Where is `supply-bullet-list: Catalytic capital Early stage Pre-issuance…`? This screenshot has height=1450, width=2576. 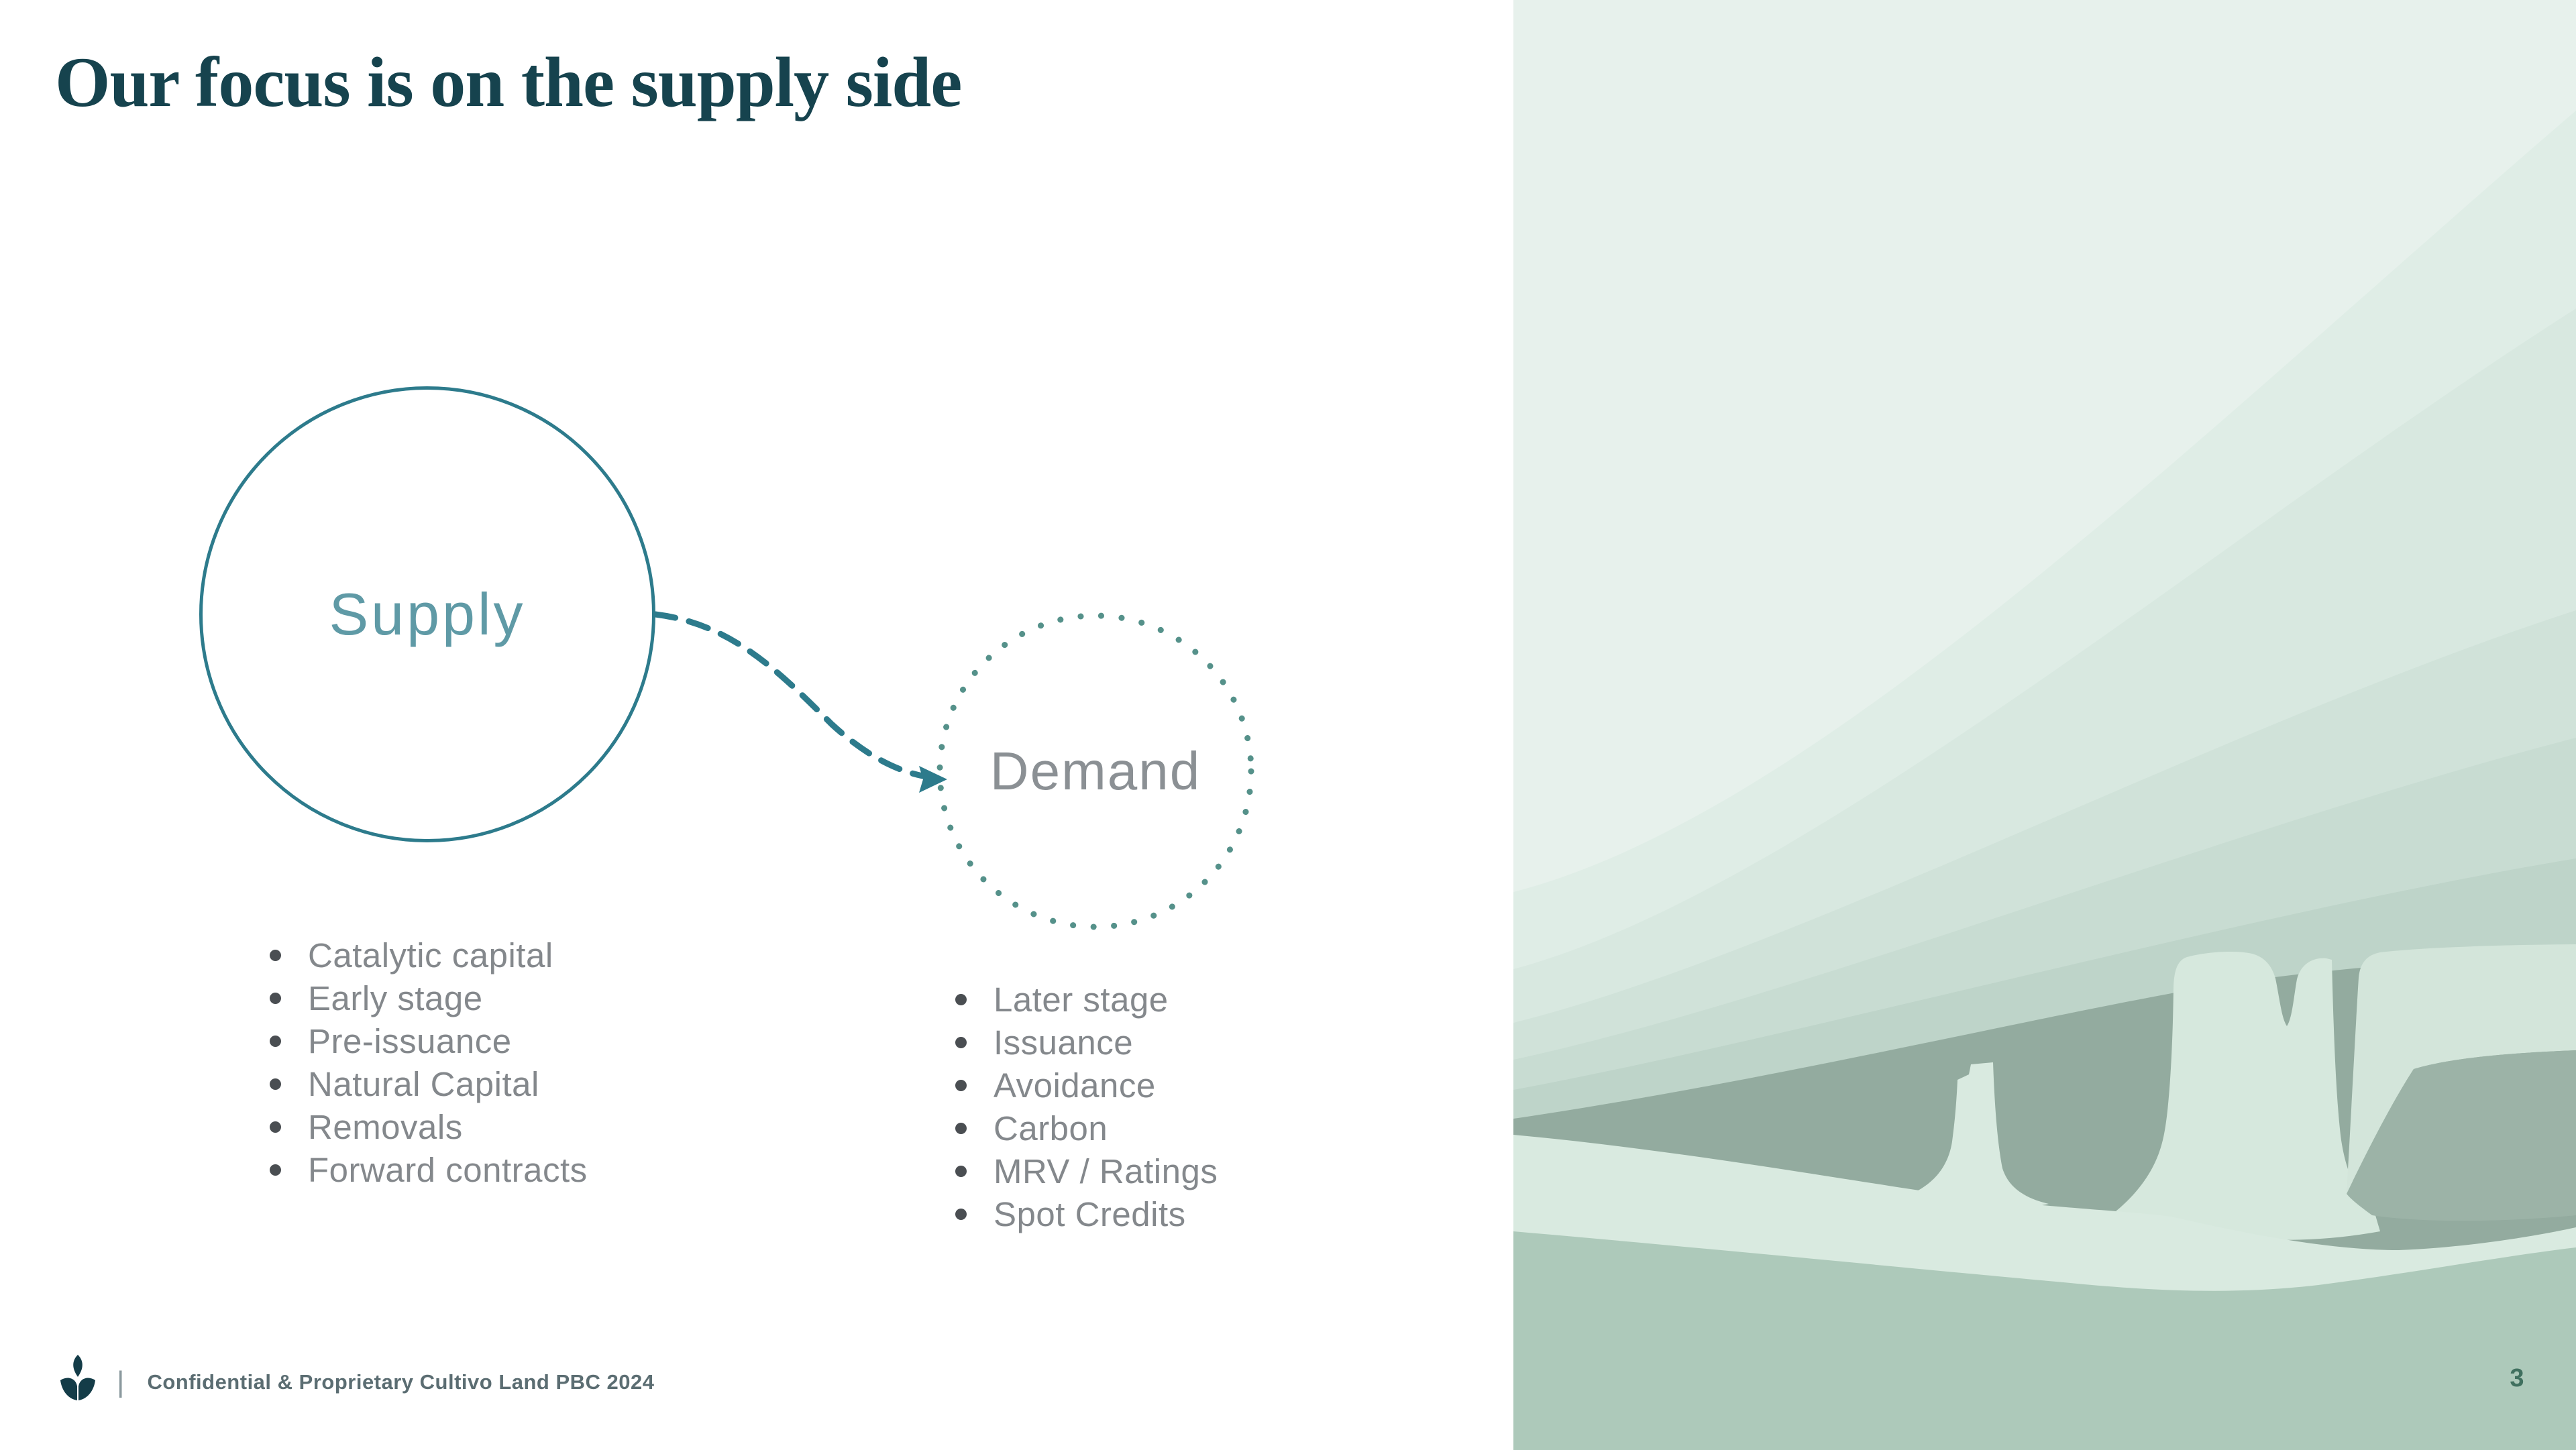
supply-bullet-list: Catalytic capital Early stage Pre-issuance… is located at coordinates (429, 1062).